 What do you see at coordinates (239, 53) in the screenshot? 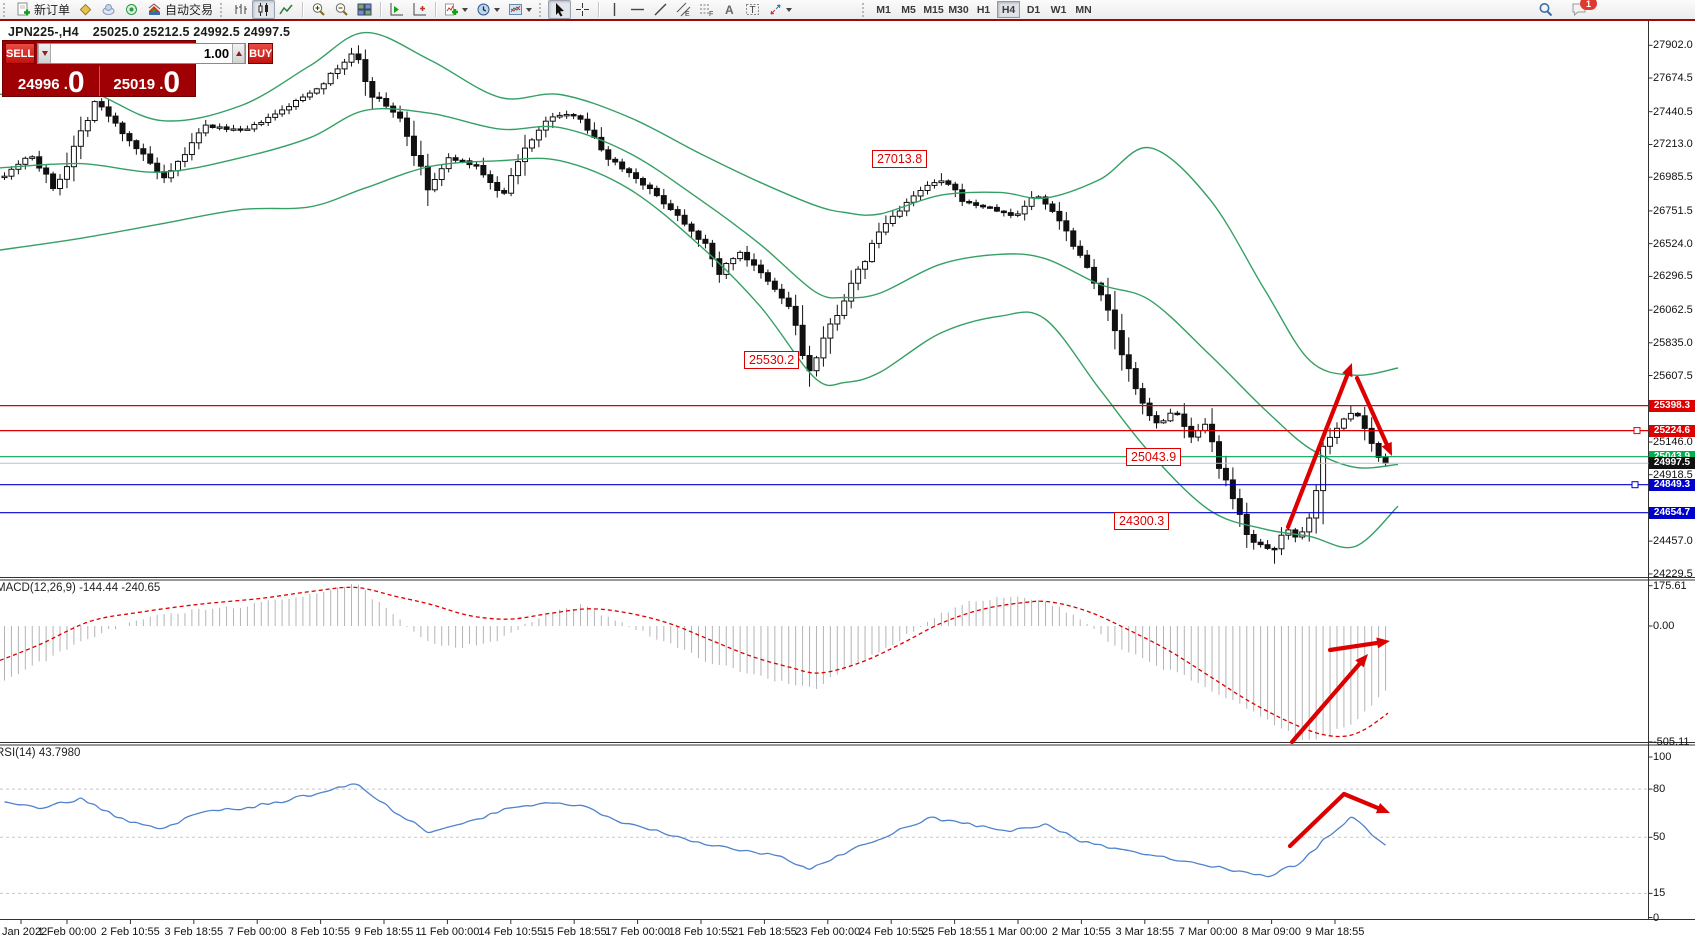
I see `volume-increase-button` at bounding box center [239, 53].